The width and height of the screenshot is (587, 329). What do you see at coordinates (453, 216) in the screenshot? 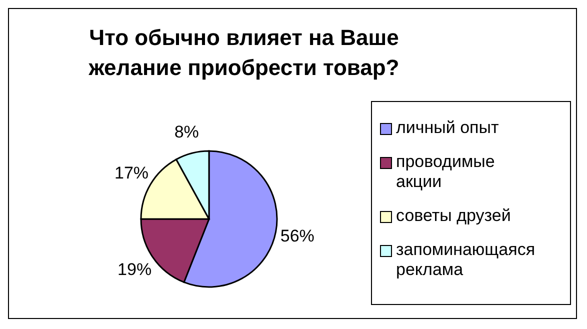
I see `legend-label: советы друзей` at bounding box center [453, 216].